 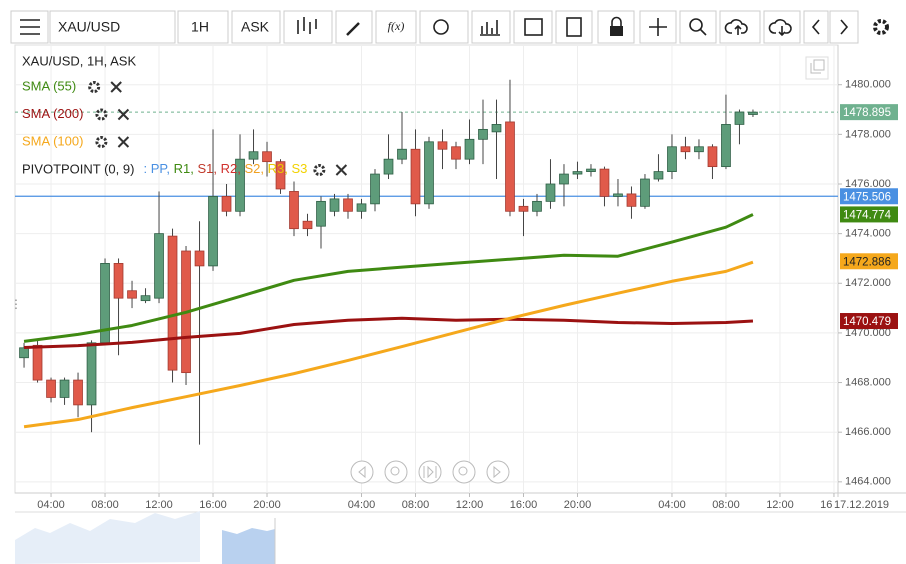 What do you see at coordinates (52, 140) in the screenshot?
I see `legend-entry: SMA (100)` at bounding box center [52, 140].